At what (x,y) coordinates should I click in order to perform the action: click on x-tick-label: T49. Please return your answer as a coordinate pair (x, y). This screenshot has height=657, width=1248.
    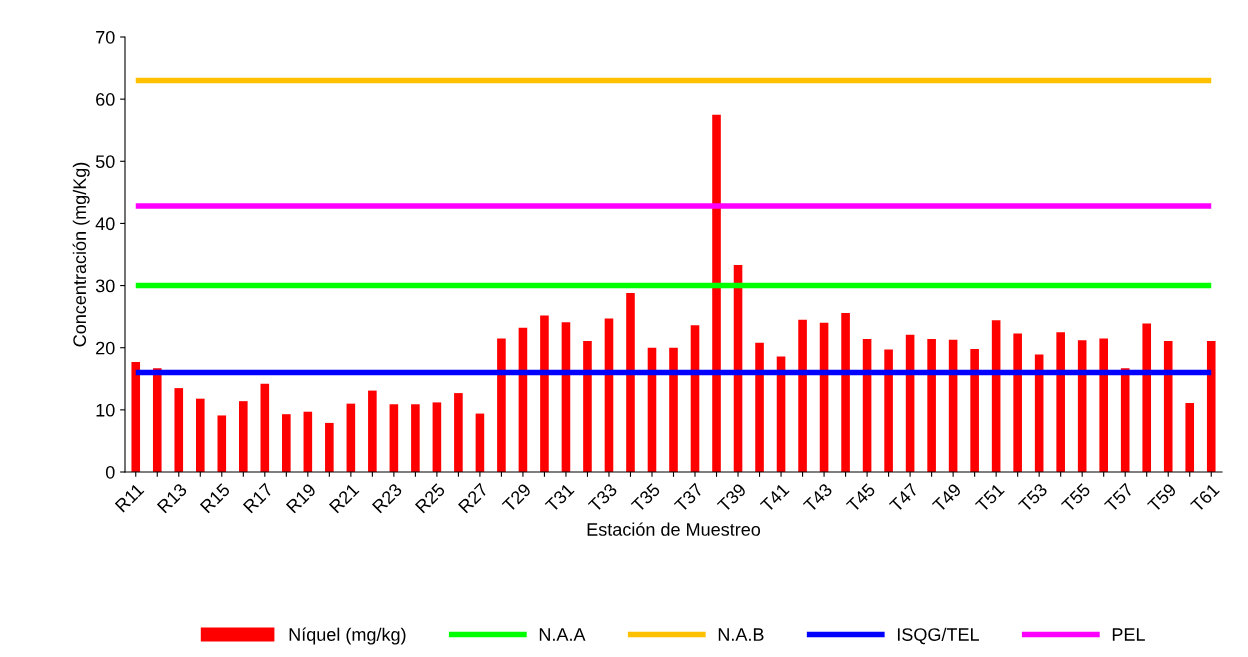
    Looking at the image, I should click on (946, 497).